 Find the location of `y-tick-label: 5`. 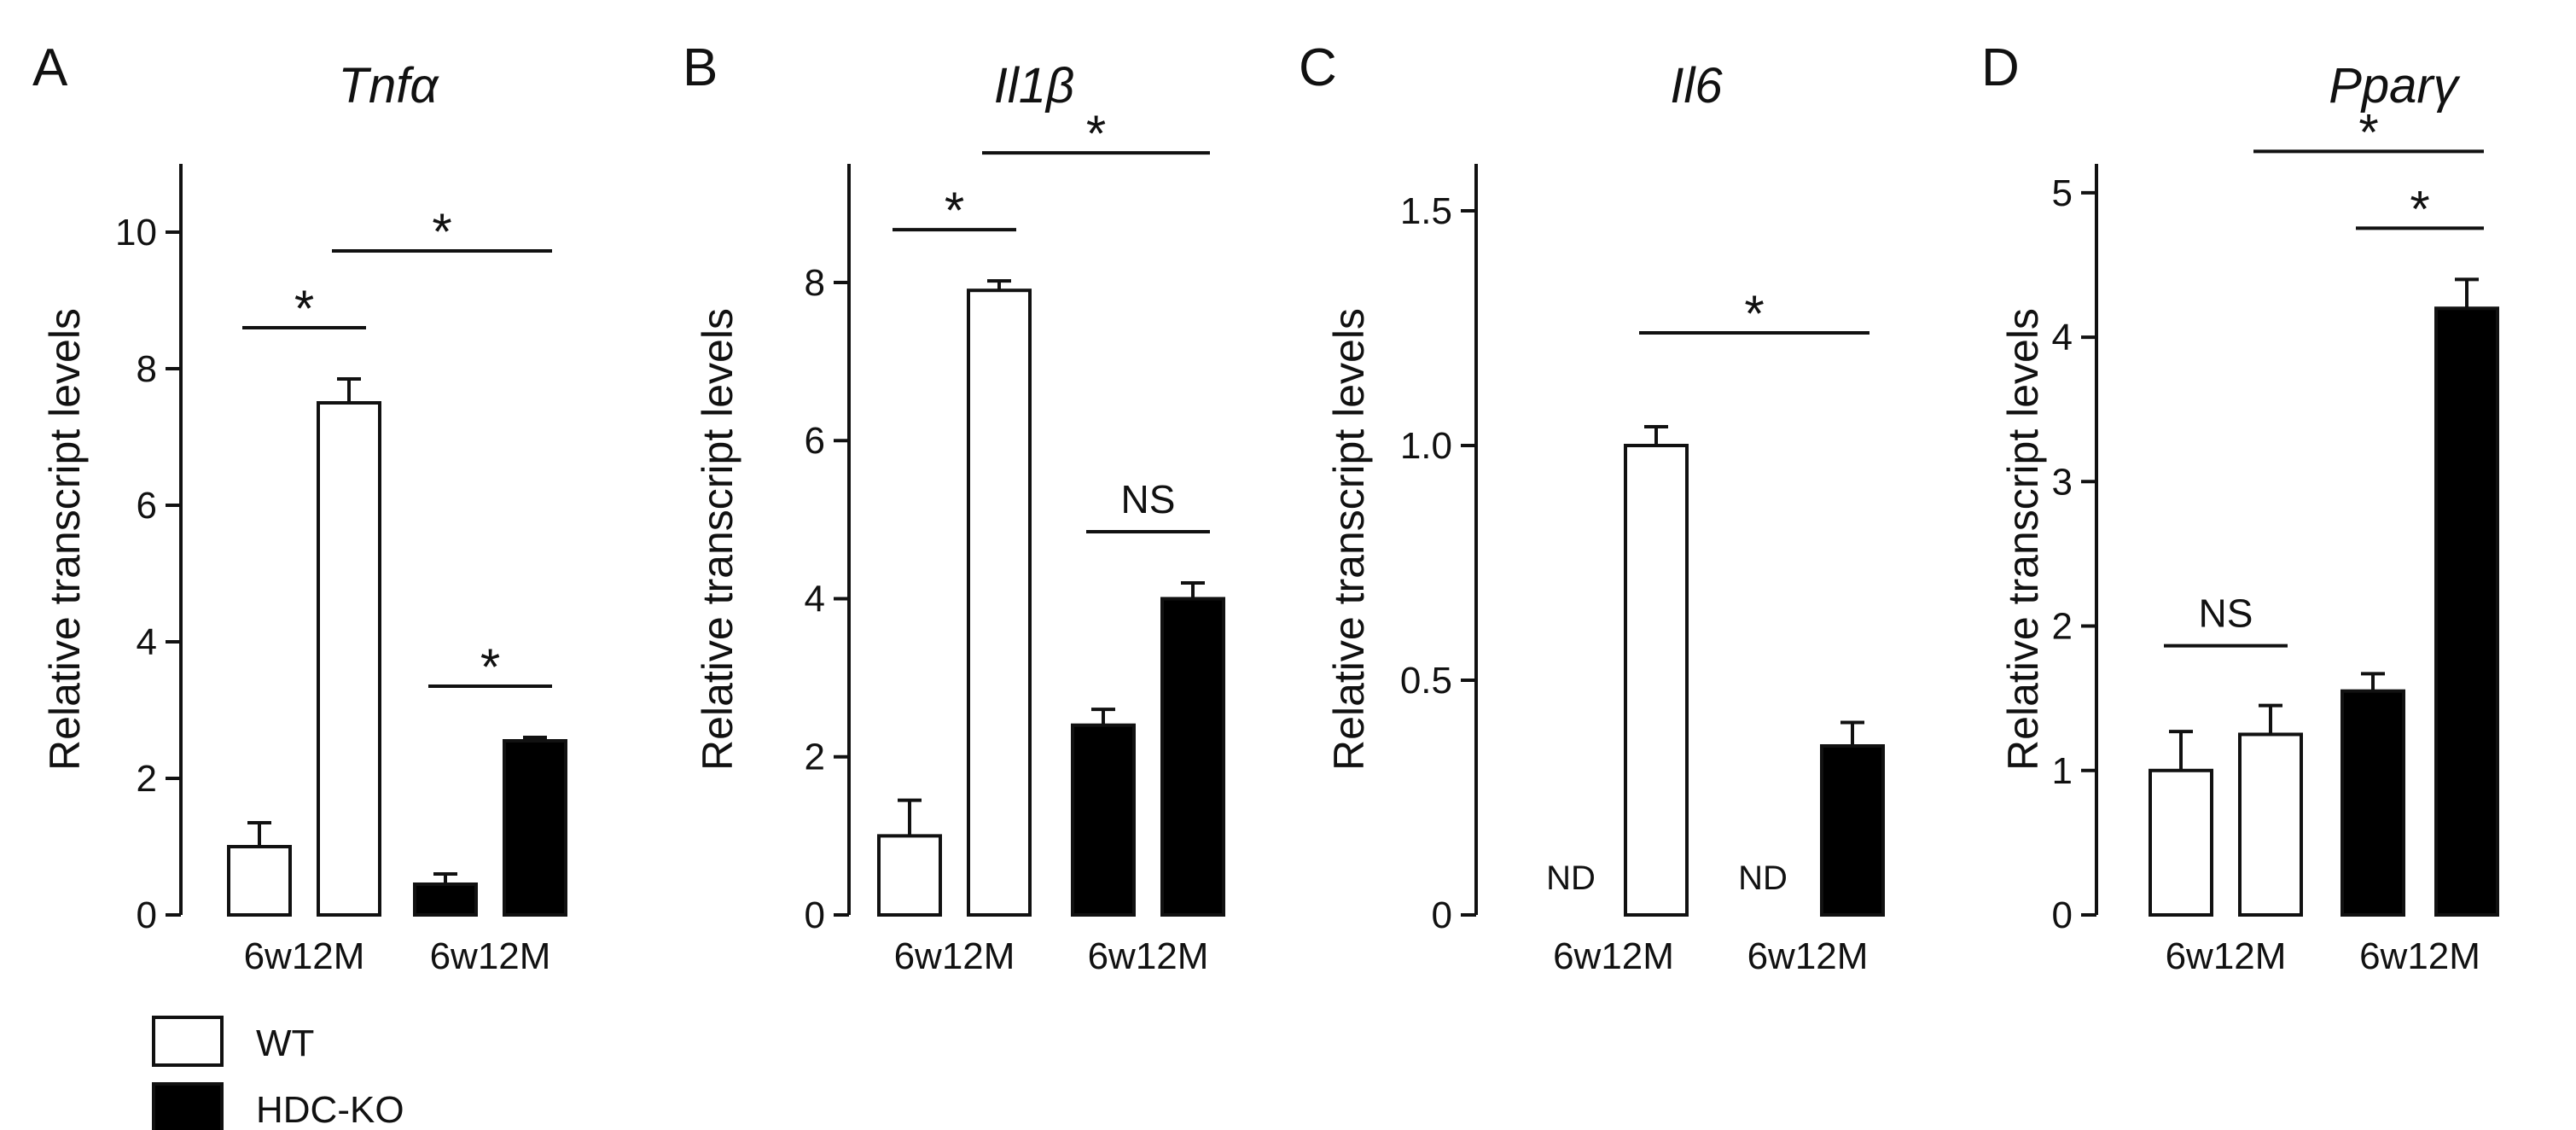

y-tick-label: 5 is located at coordinates (2062, 193).